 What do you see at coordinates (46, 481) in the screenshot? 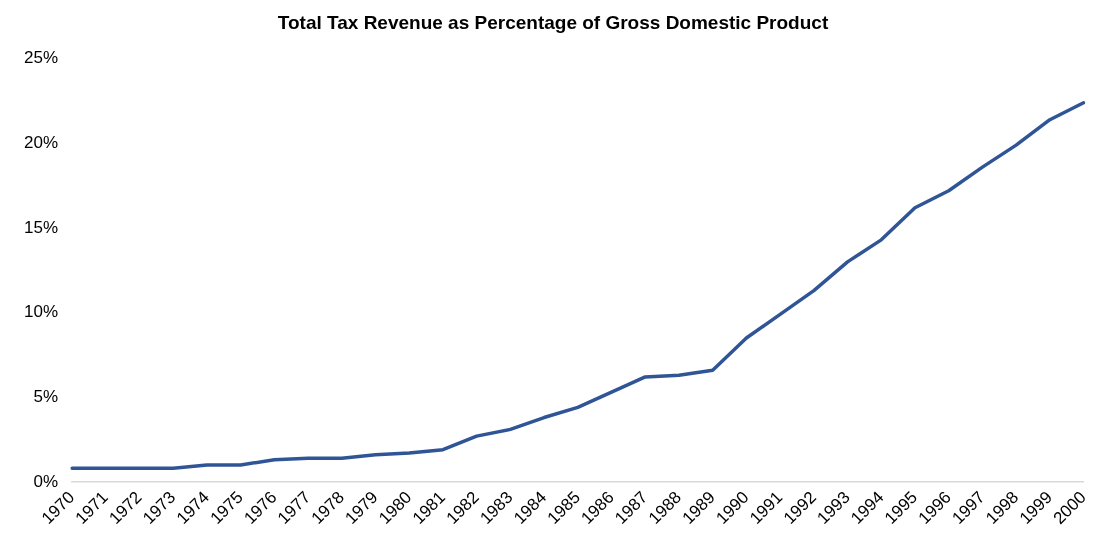
I see `y-tick-label: 0%` at bounding box center [46, 481].